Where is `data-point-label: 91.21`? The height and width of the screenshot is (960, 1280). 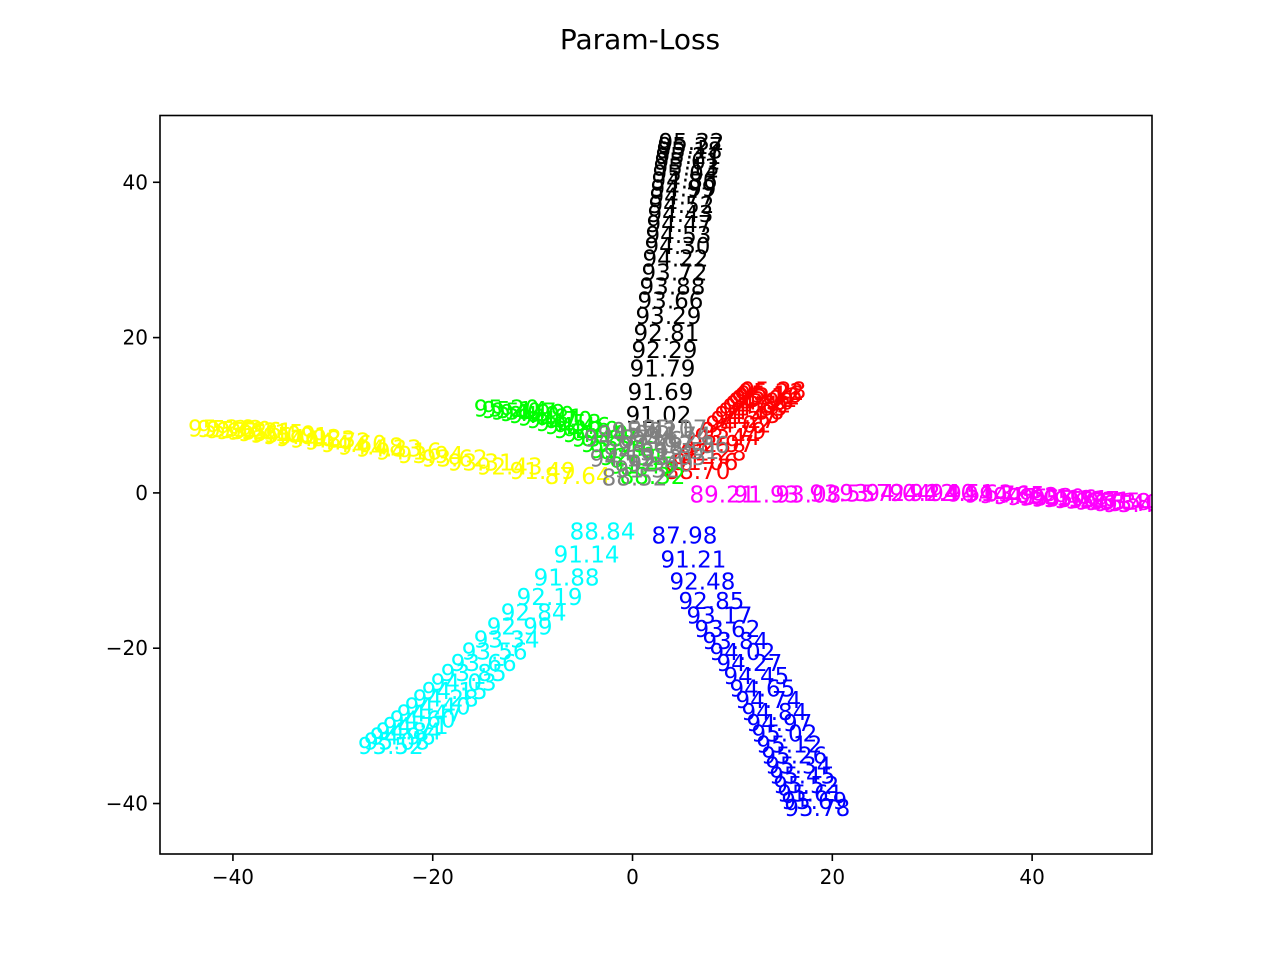 data-point-label: 91.21 is located at coordinates (694, 561).